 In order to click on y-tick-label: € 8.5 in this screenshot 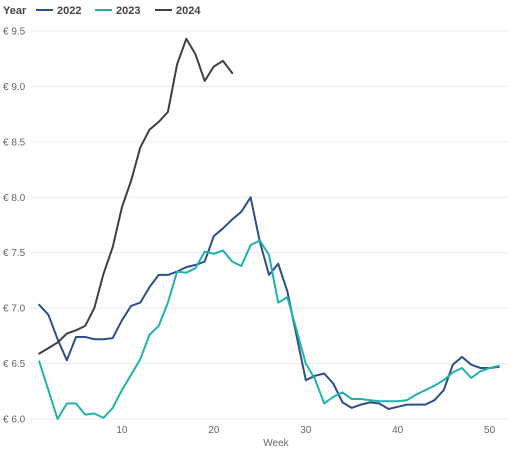, I will do `click(14, 142)`.